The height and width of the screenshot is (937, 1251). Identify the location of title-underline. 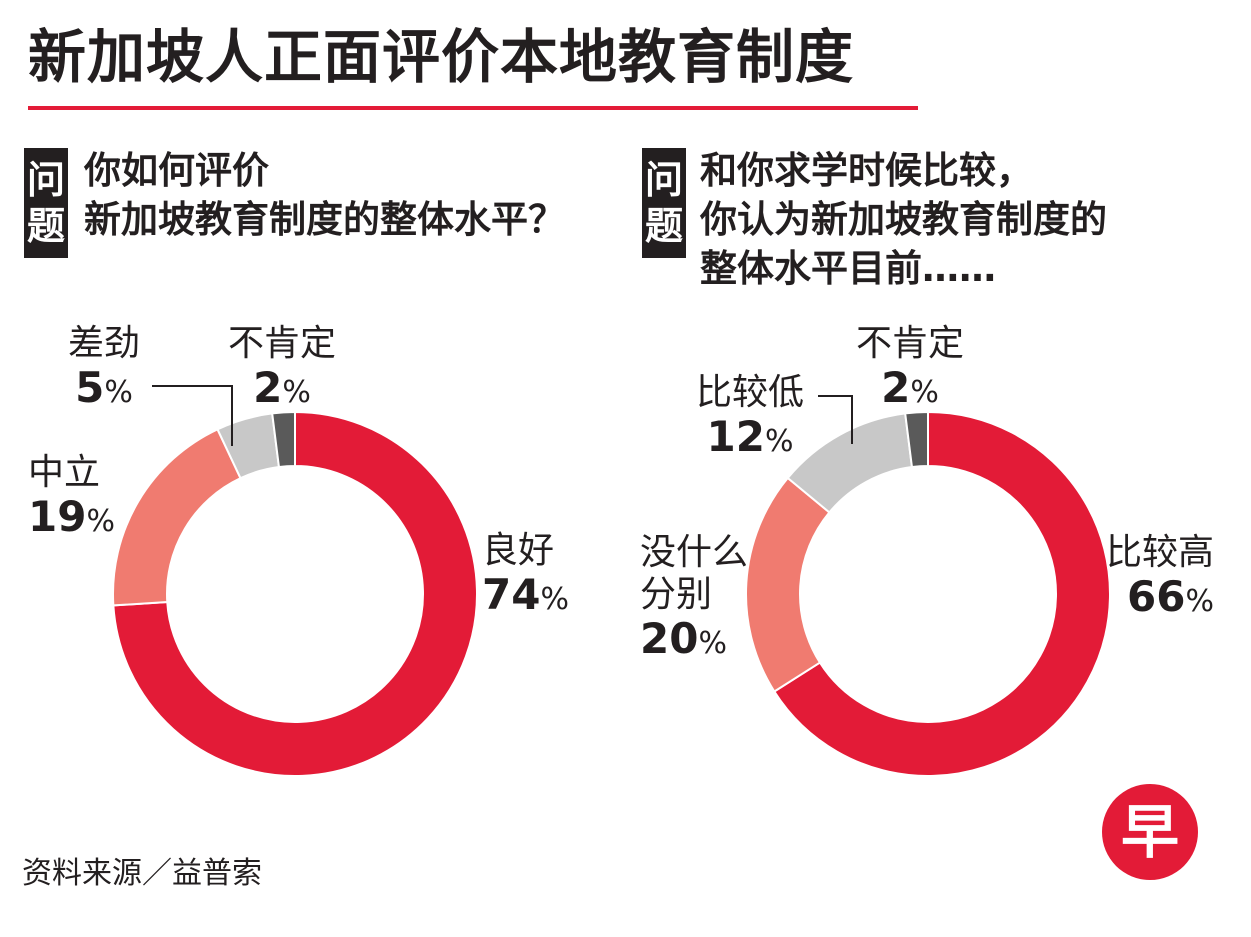
(473, 108).